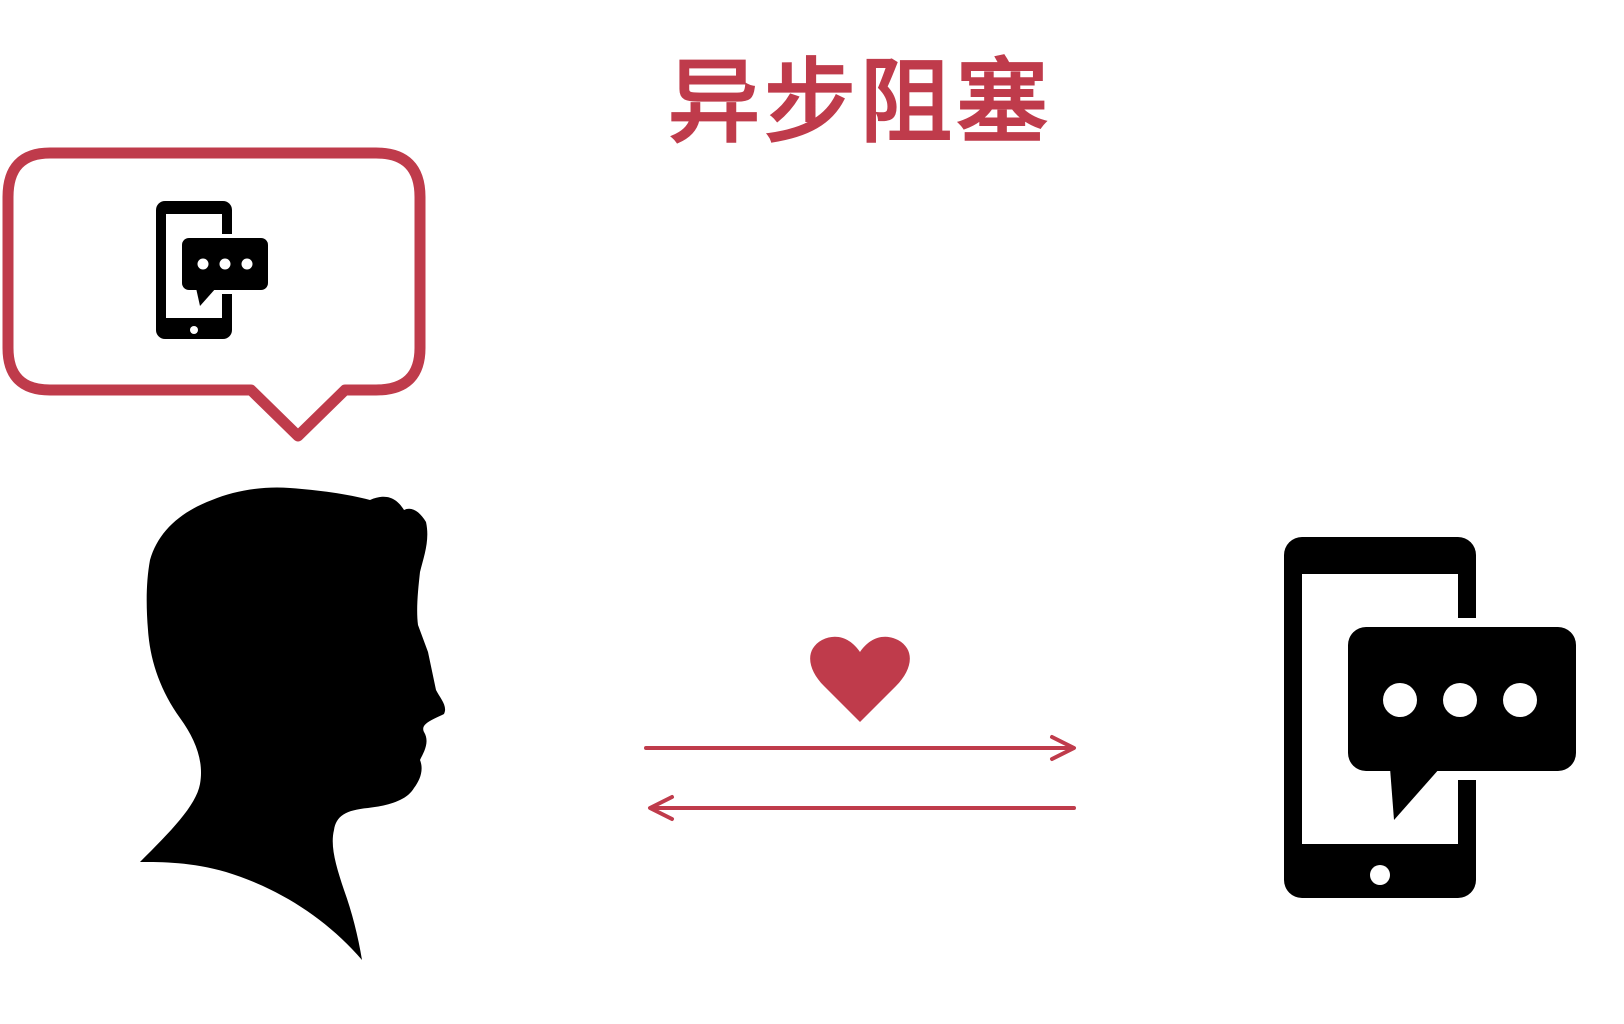 Image resolution: width=1624 pixels, height=1024 pixels. I want to click on response-arrow-icon, so click(862, 808).